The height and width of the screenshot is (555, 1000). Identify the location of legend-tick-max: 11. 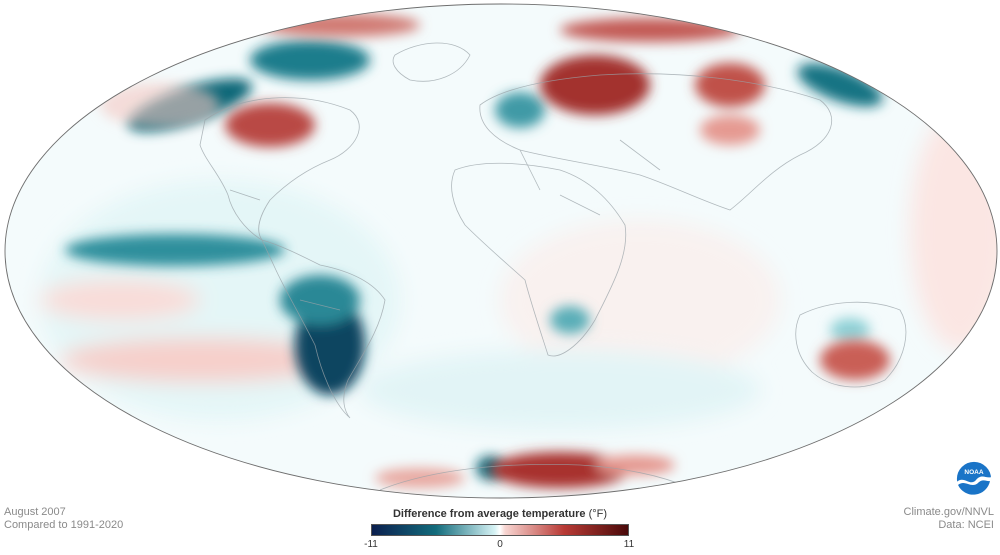
(629, 544).